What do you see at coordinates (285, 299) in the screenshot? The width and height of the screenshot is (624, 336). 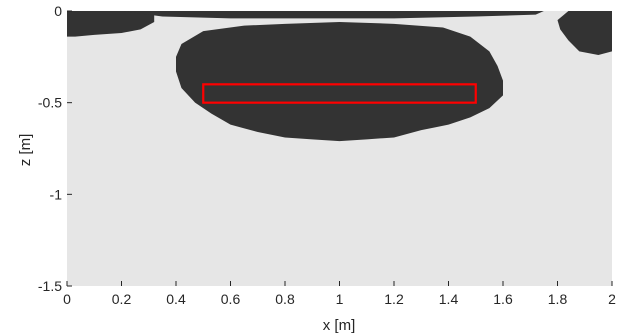 I see `x-tick-label: 0.8` at bounding box center [285, 299].